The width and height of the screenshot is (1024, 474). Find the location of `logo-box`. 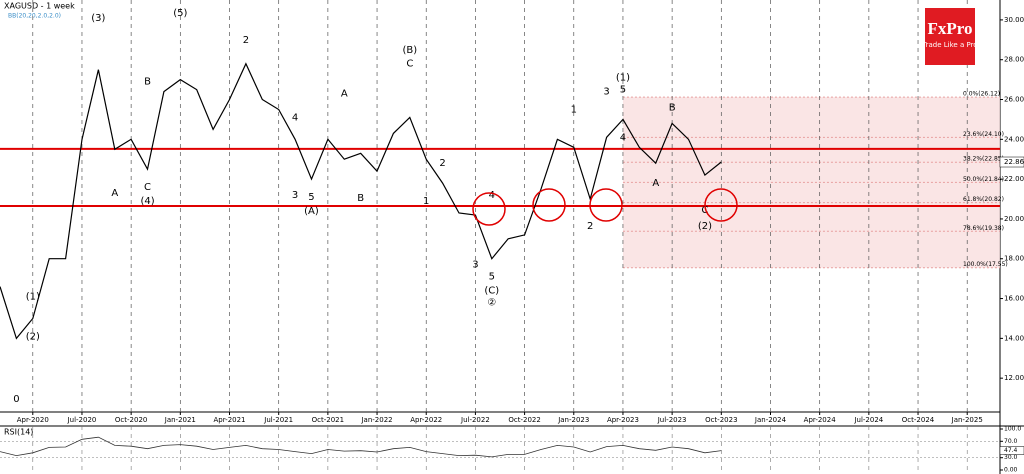

logo-box is located at coordinates (950, 36).